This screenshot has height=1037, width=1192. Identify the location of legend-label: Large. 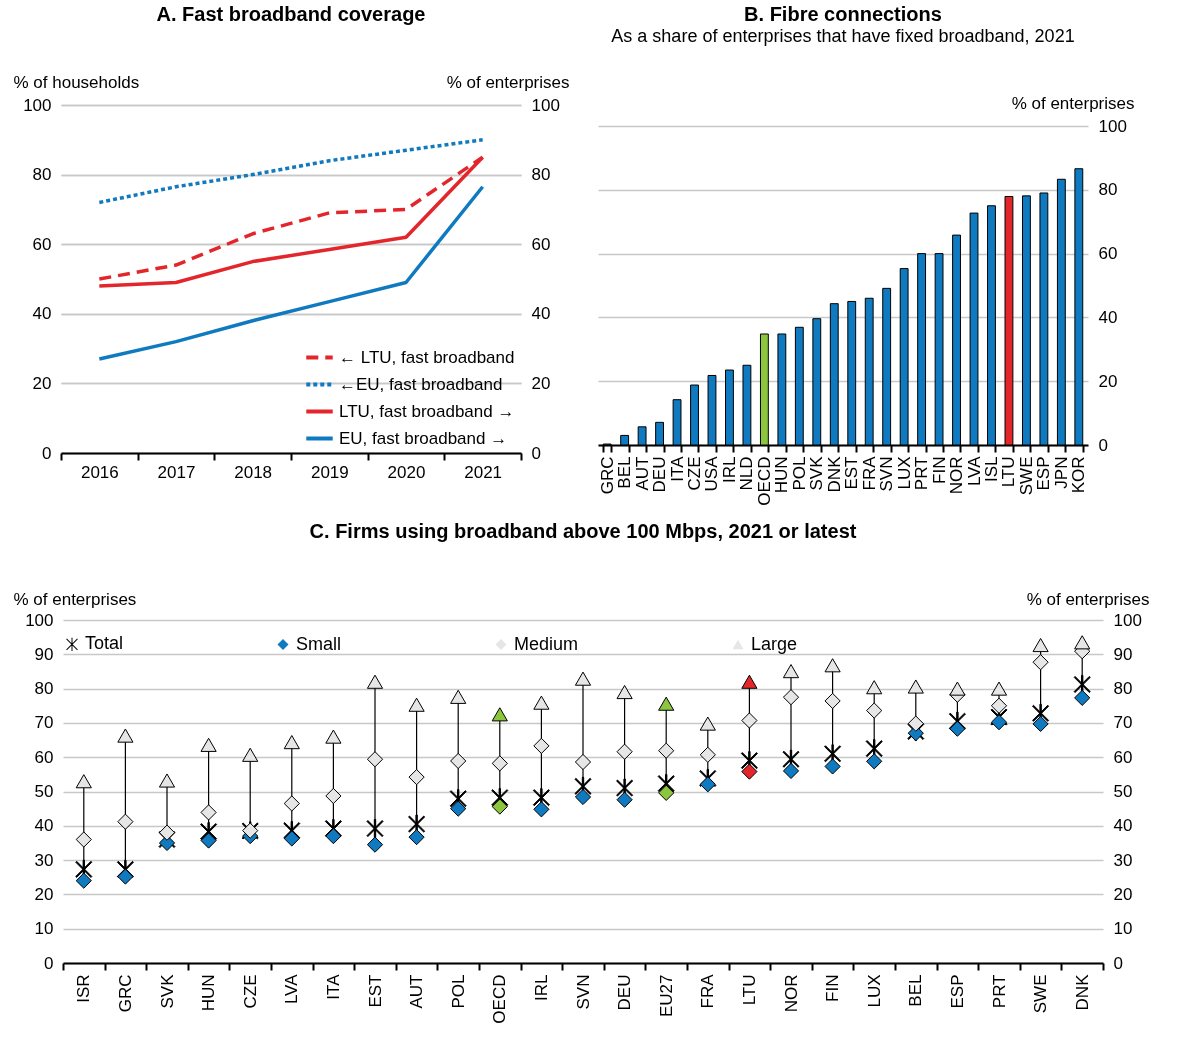
(774, 643).